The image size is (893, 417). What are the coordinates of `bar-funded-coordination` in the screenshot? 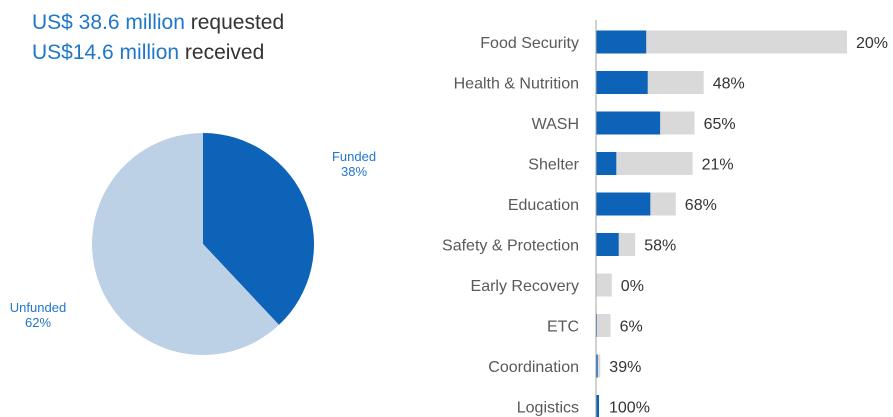 It's located at (597, 366).